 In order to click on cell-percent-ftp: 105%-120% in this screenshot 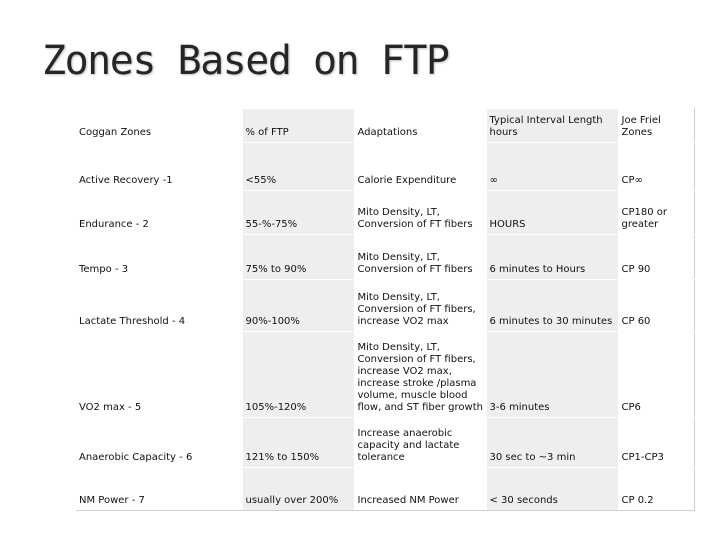, I will do `click(297, 374)`.